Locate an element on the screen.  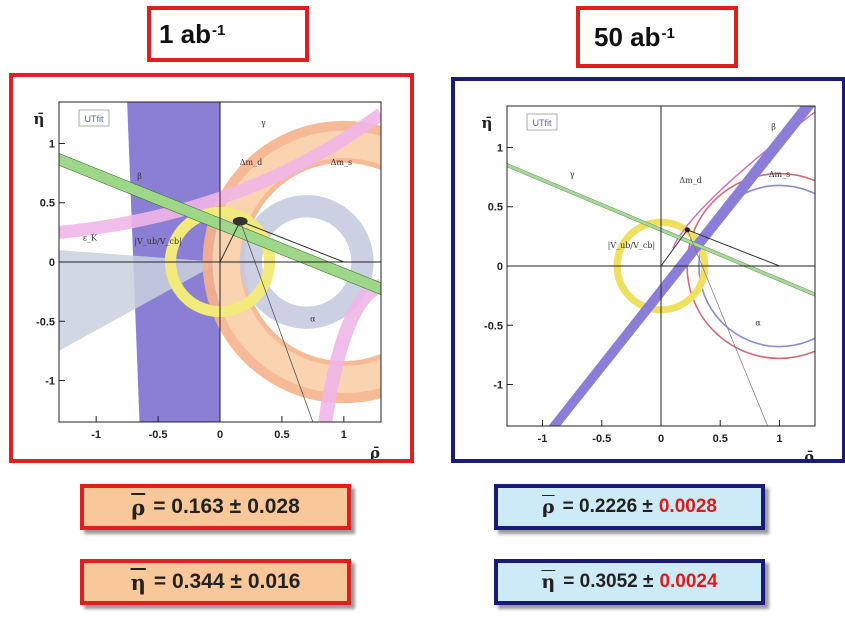
luminosity-label-left: 1 ab -1 is located at coordinates (228, 34).